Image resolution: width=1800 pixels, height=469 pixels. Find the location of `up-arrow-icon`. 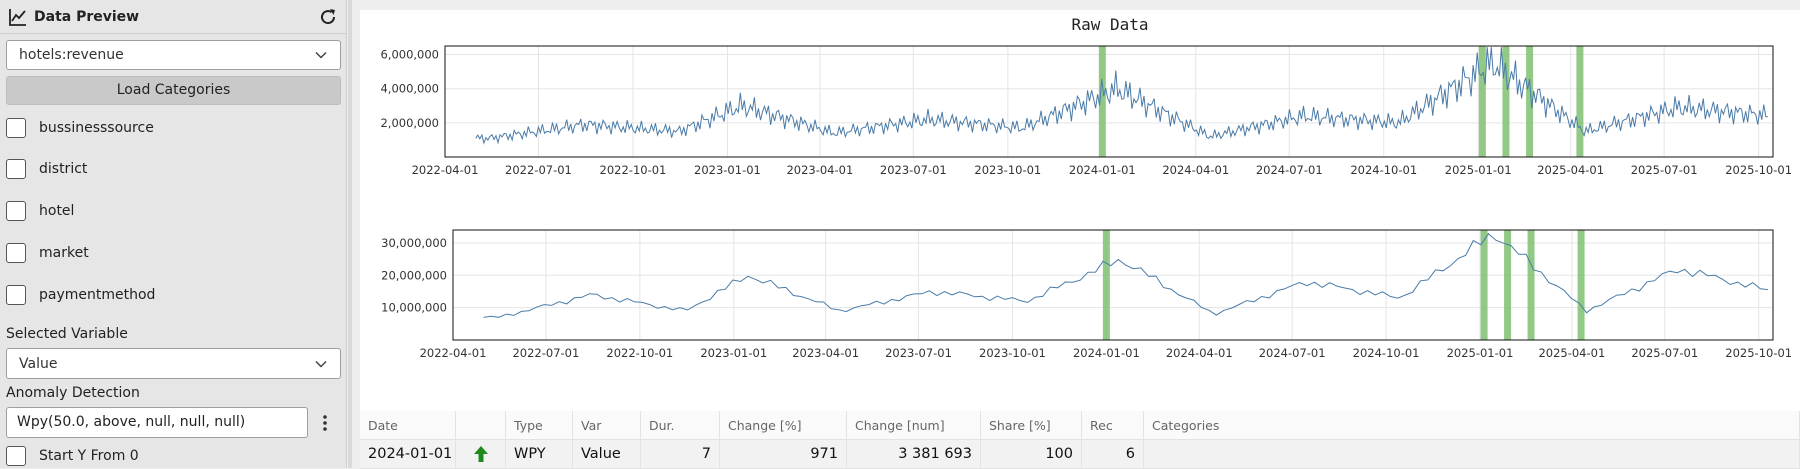

up-arrow-icon is located at coordinates (480, 454).